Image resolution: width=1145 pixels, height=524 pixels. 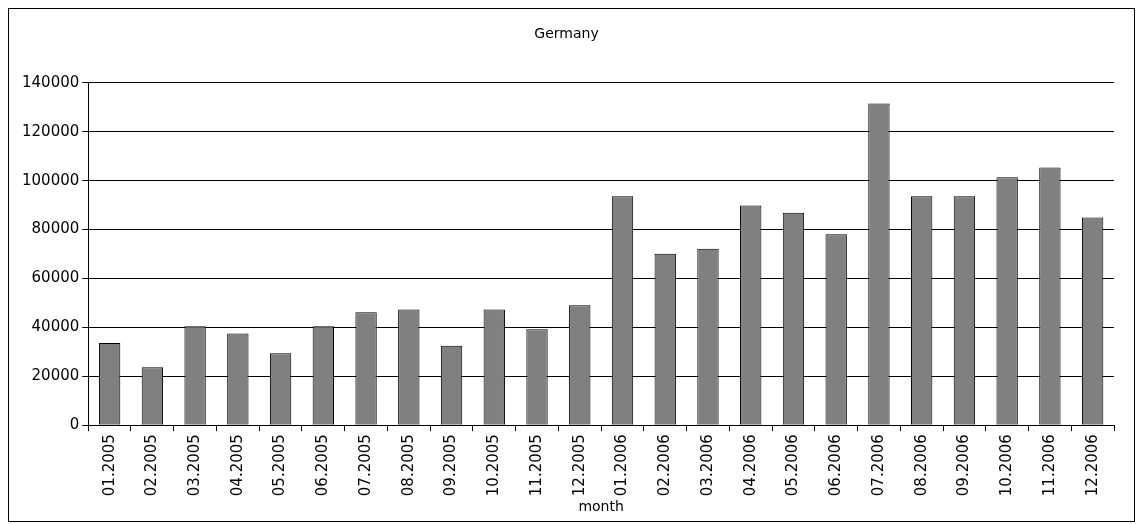 What do you see at coordinates (877, 465) in the screenshot?
I see `x-tick-label: 07.2006` at bounding box center [877, 465].